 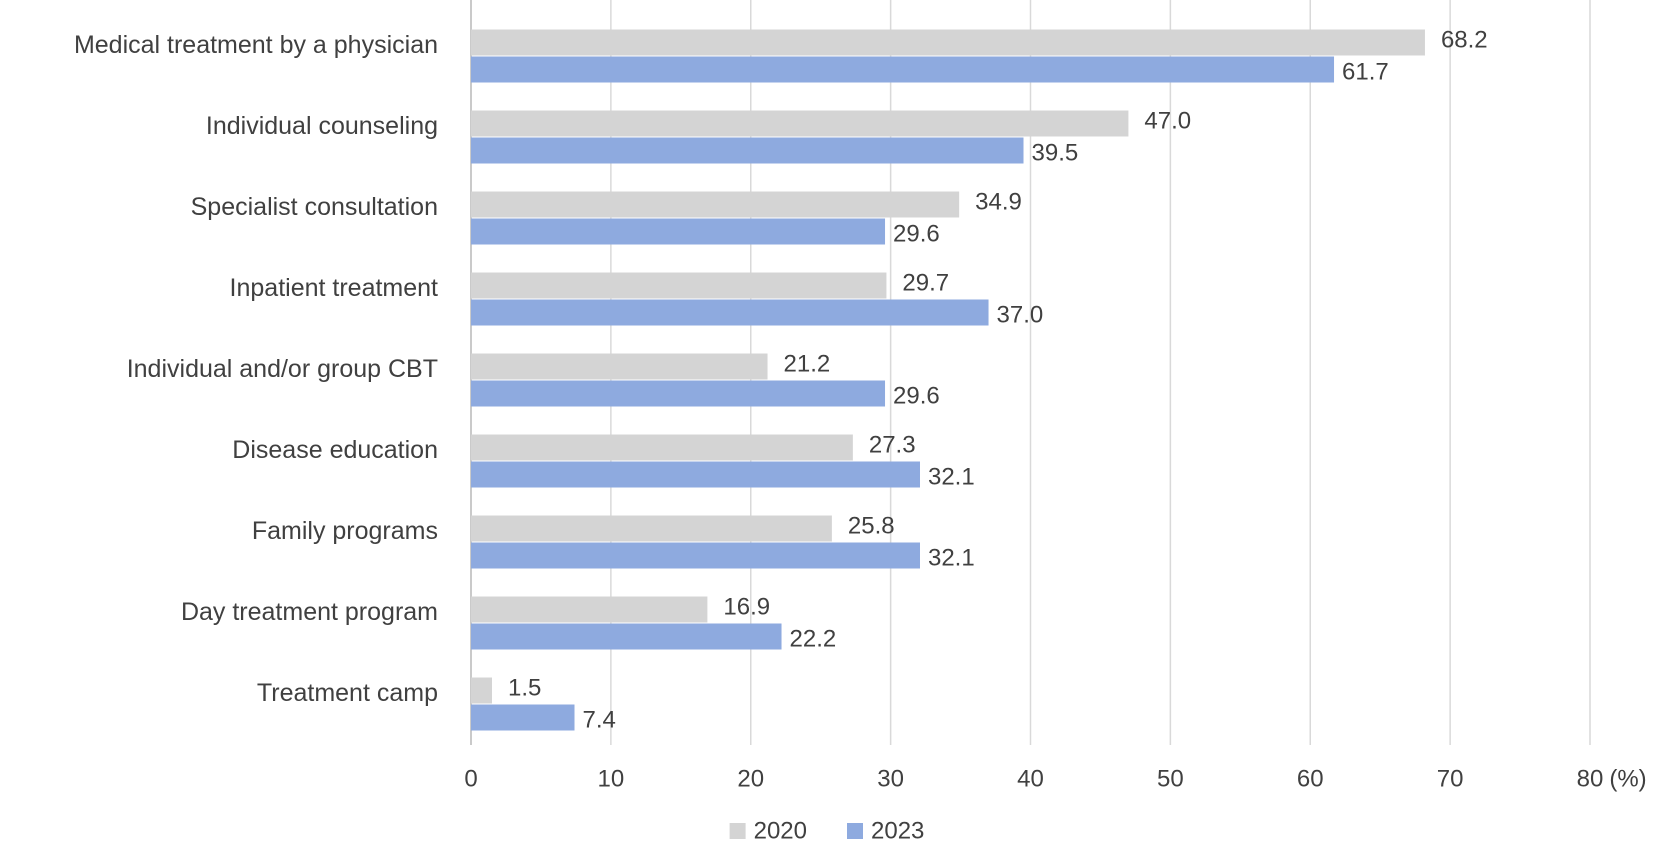 What do you see at coordinates (1365, 71) in the screenshot?
I see `data-label: 61.7` at bounding box center [1365, 71].